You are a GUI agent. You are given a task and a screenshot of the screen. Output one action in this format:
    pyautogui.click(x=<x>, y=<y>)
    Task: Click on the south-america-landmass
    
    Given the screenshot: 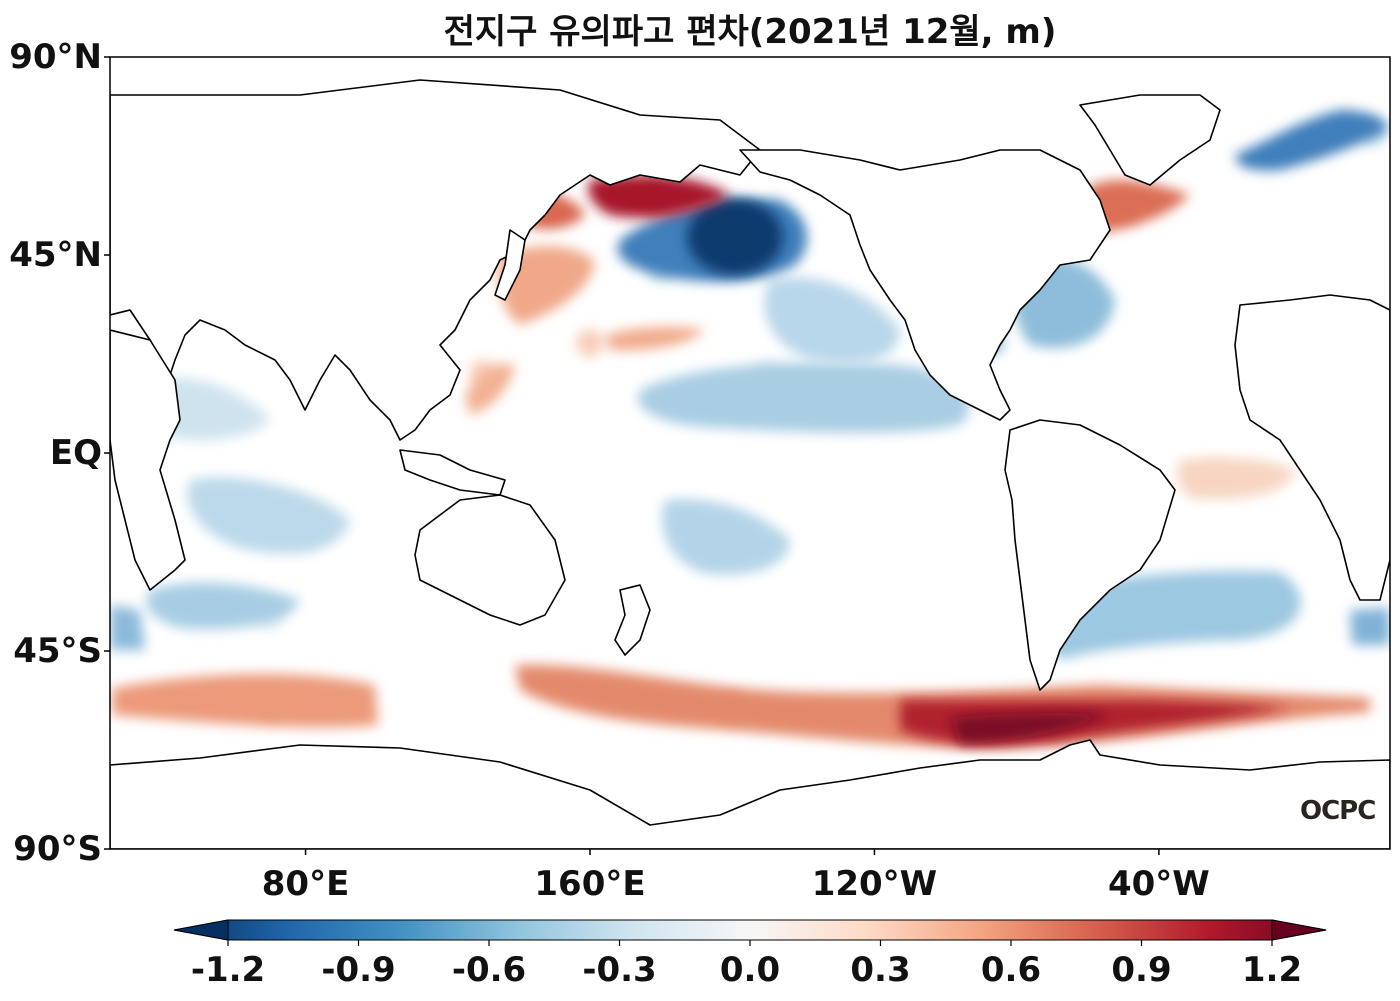 What is the action you would take?
    pyautogui.click(x=1090, y=555)
    